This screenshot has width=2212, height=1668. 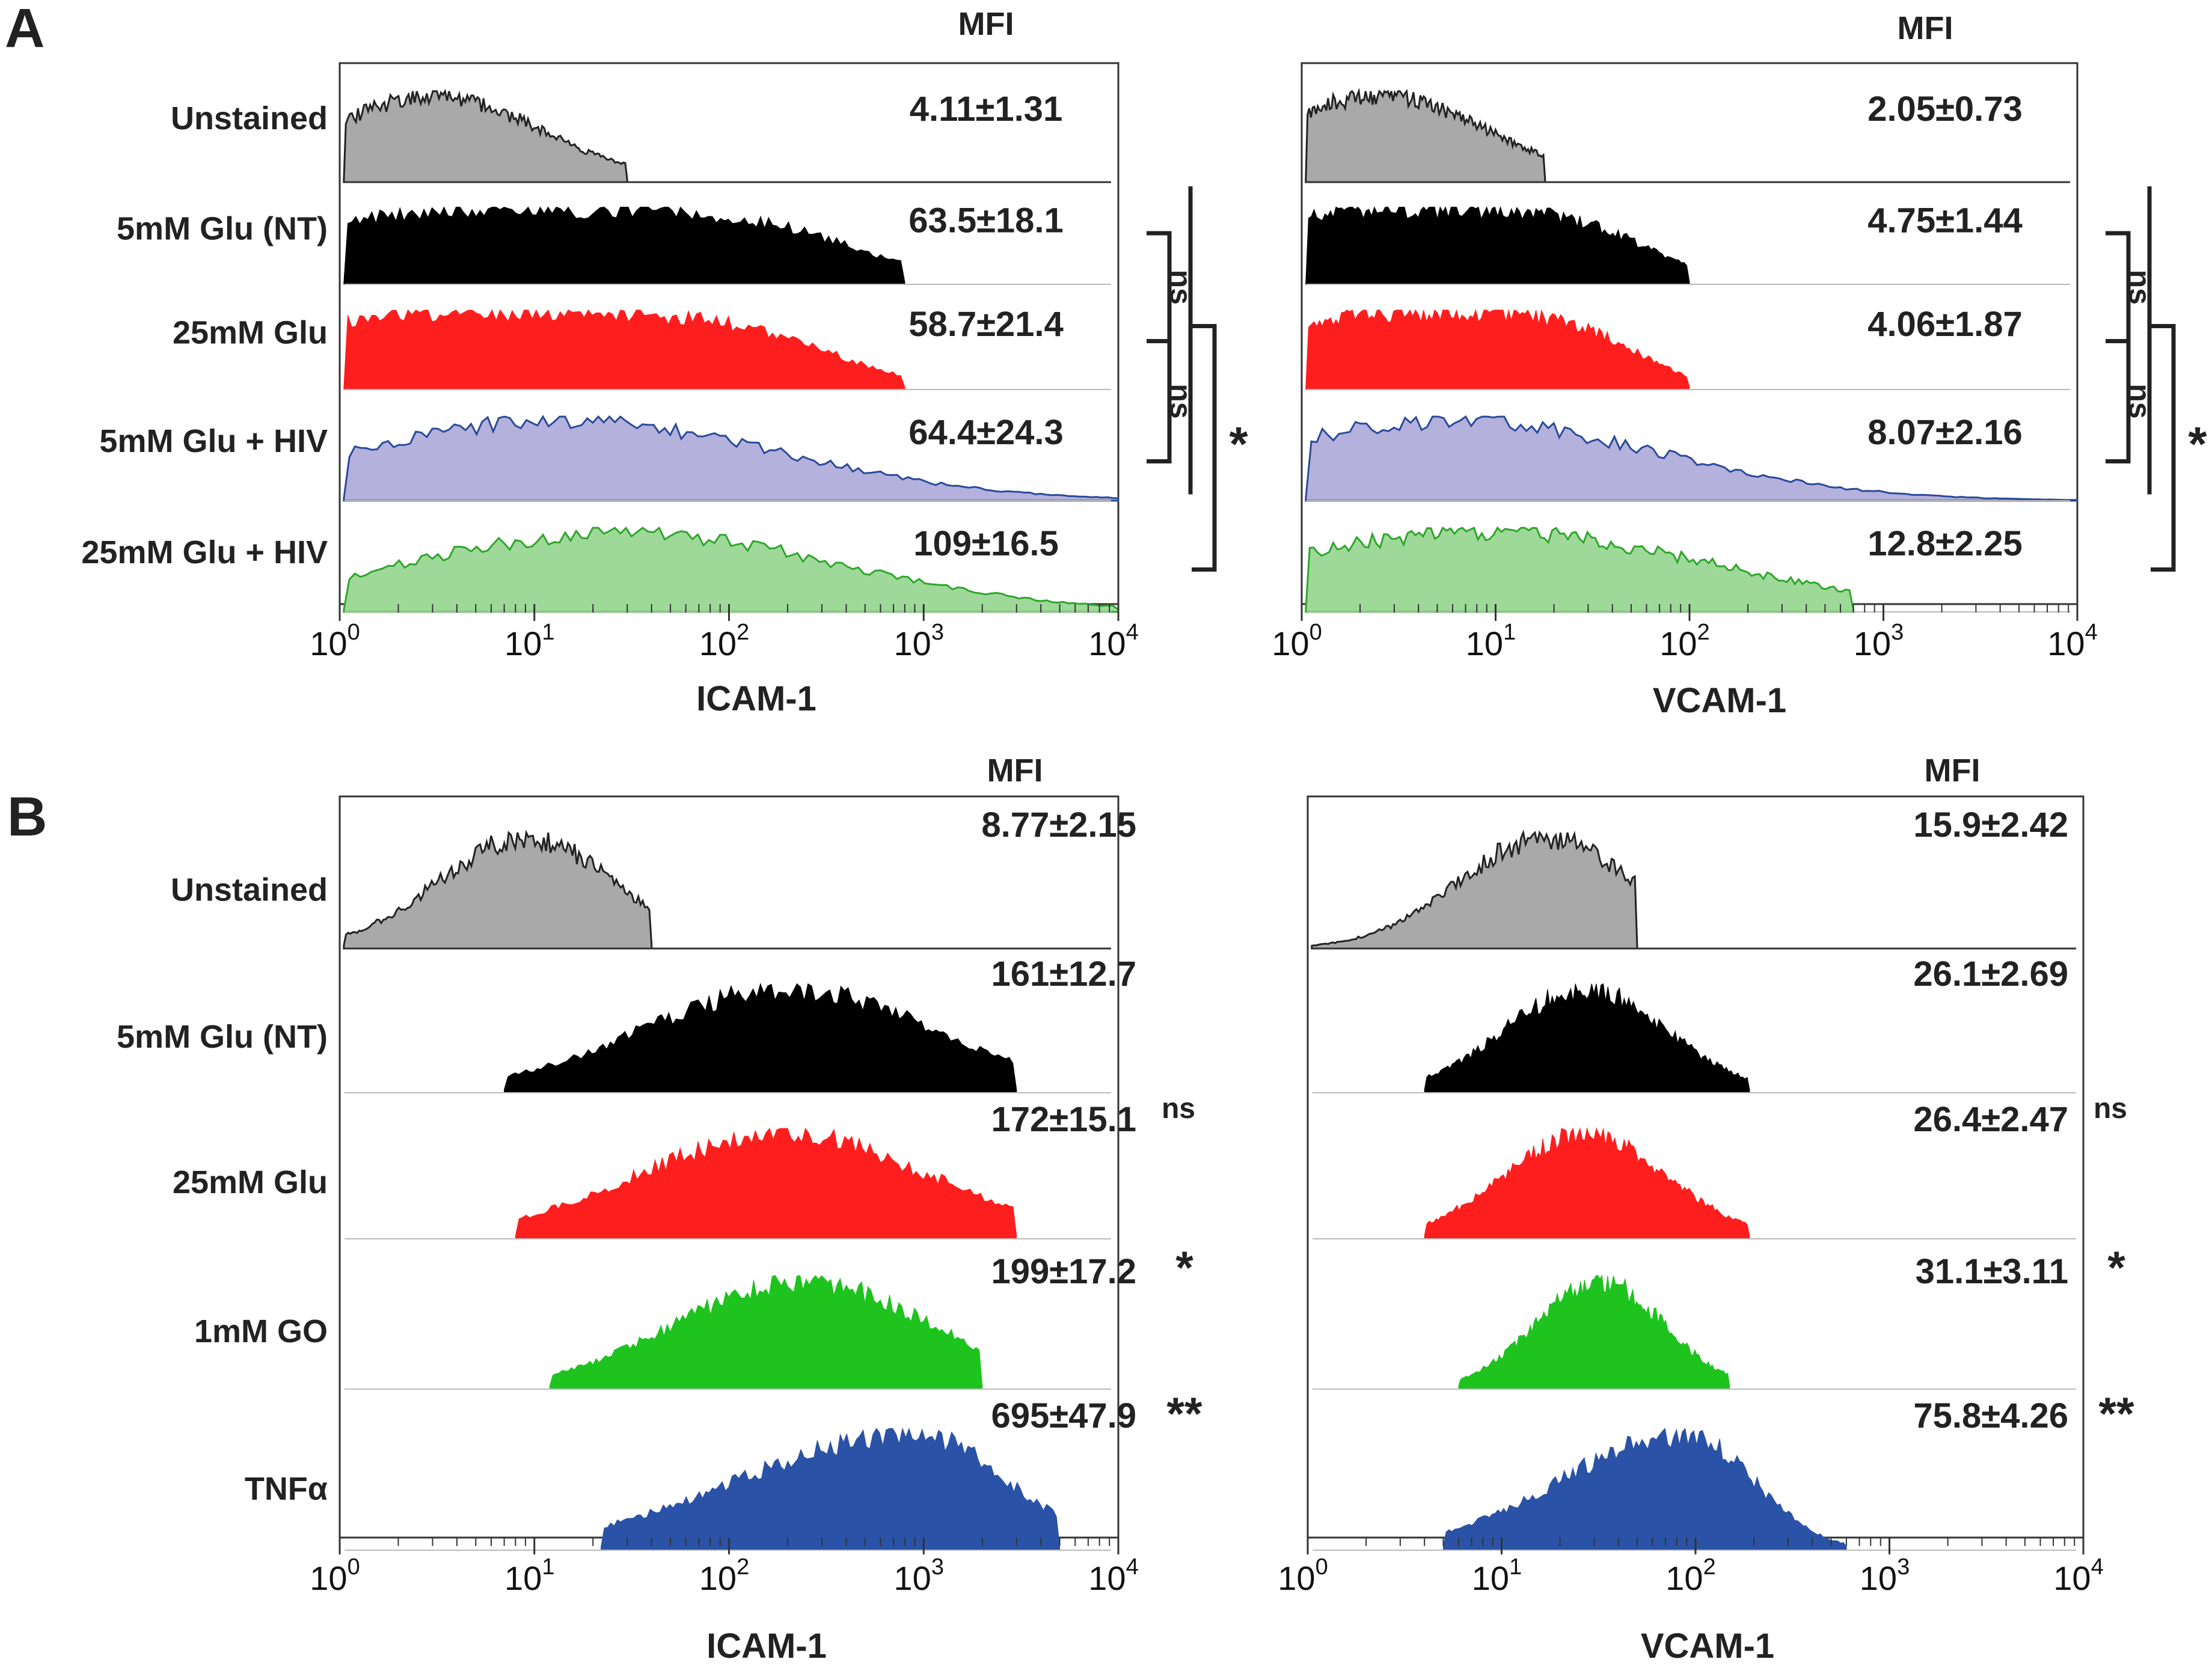 I want to click on mfi-value: 109±16.5, so click(x=986, y=543).